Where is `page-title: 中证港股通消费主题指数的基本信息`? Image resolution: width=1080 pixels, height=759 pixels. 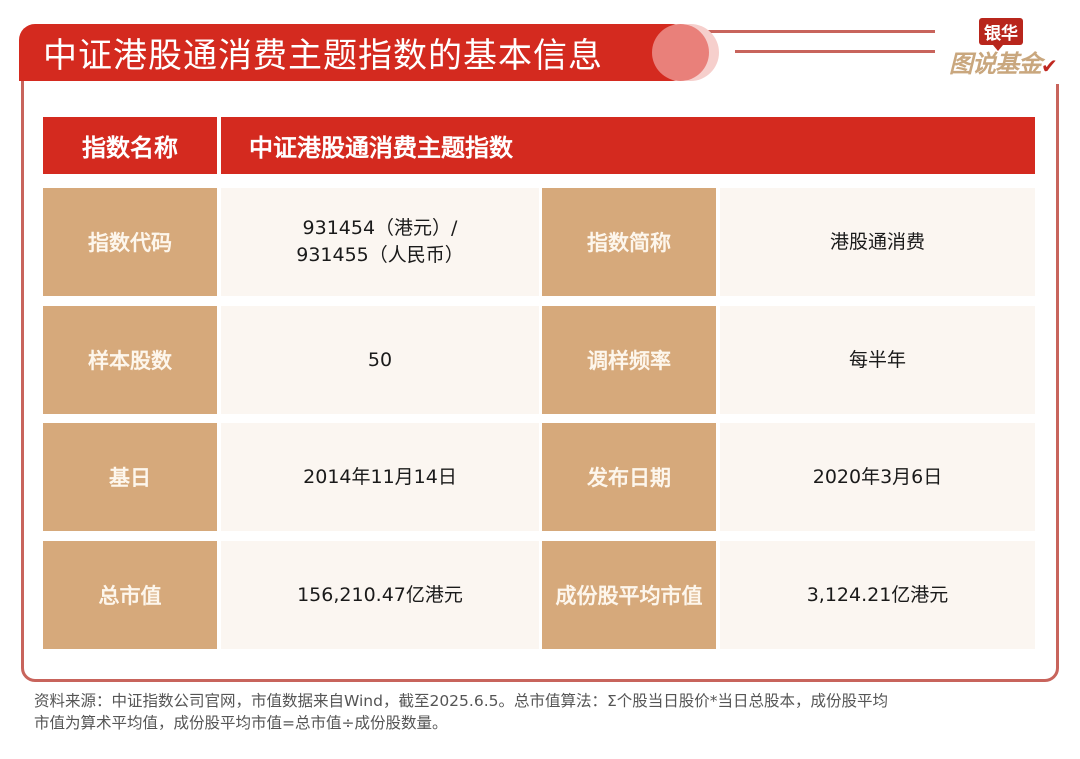 page-title: 中证港股通消费主题指数的基本信息 is located at coordinates (323, 56).